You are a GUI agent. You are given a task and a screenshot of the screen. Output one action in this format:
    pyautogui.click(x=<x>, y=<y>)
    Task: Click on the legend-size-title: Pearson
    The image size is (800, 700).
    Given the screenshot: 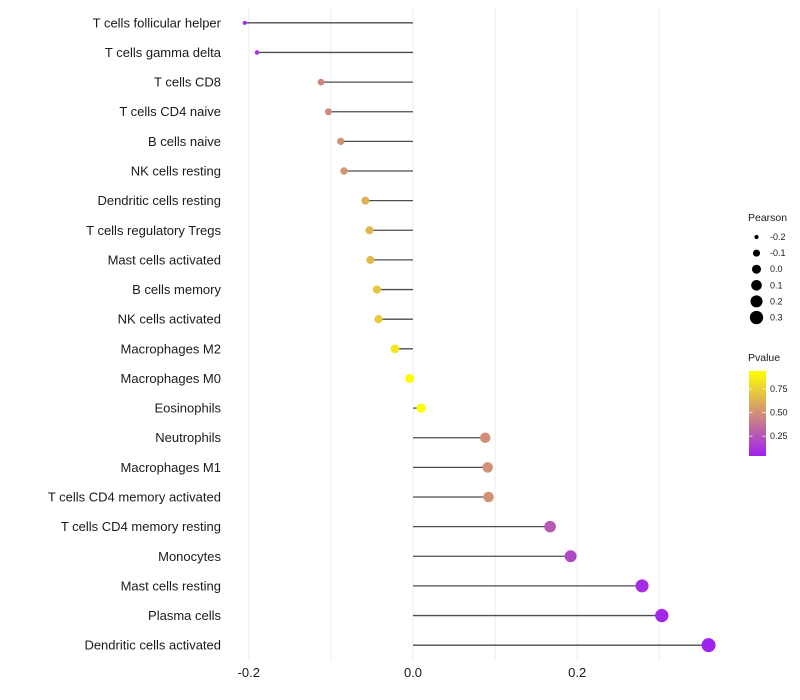 What is the action you would take?
    pyautogui.click(x=767, y=218)
    